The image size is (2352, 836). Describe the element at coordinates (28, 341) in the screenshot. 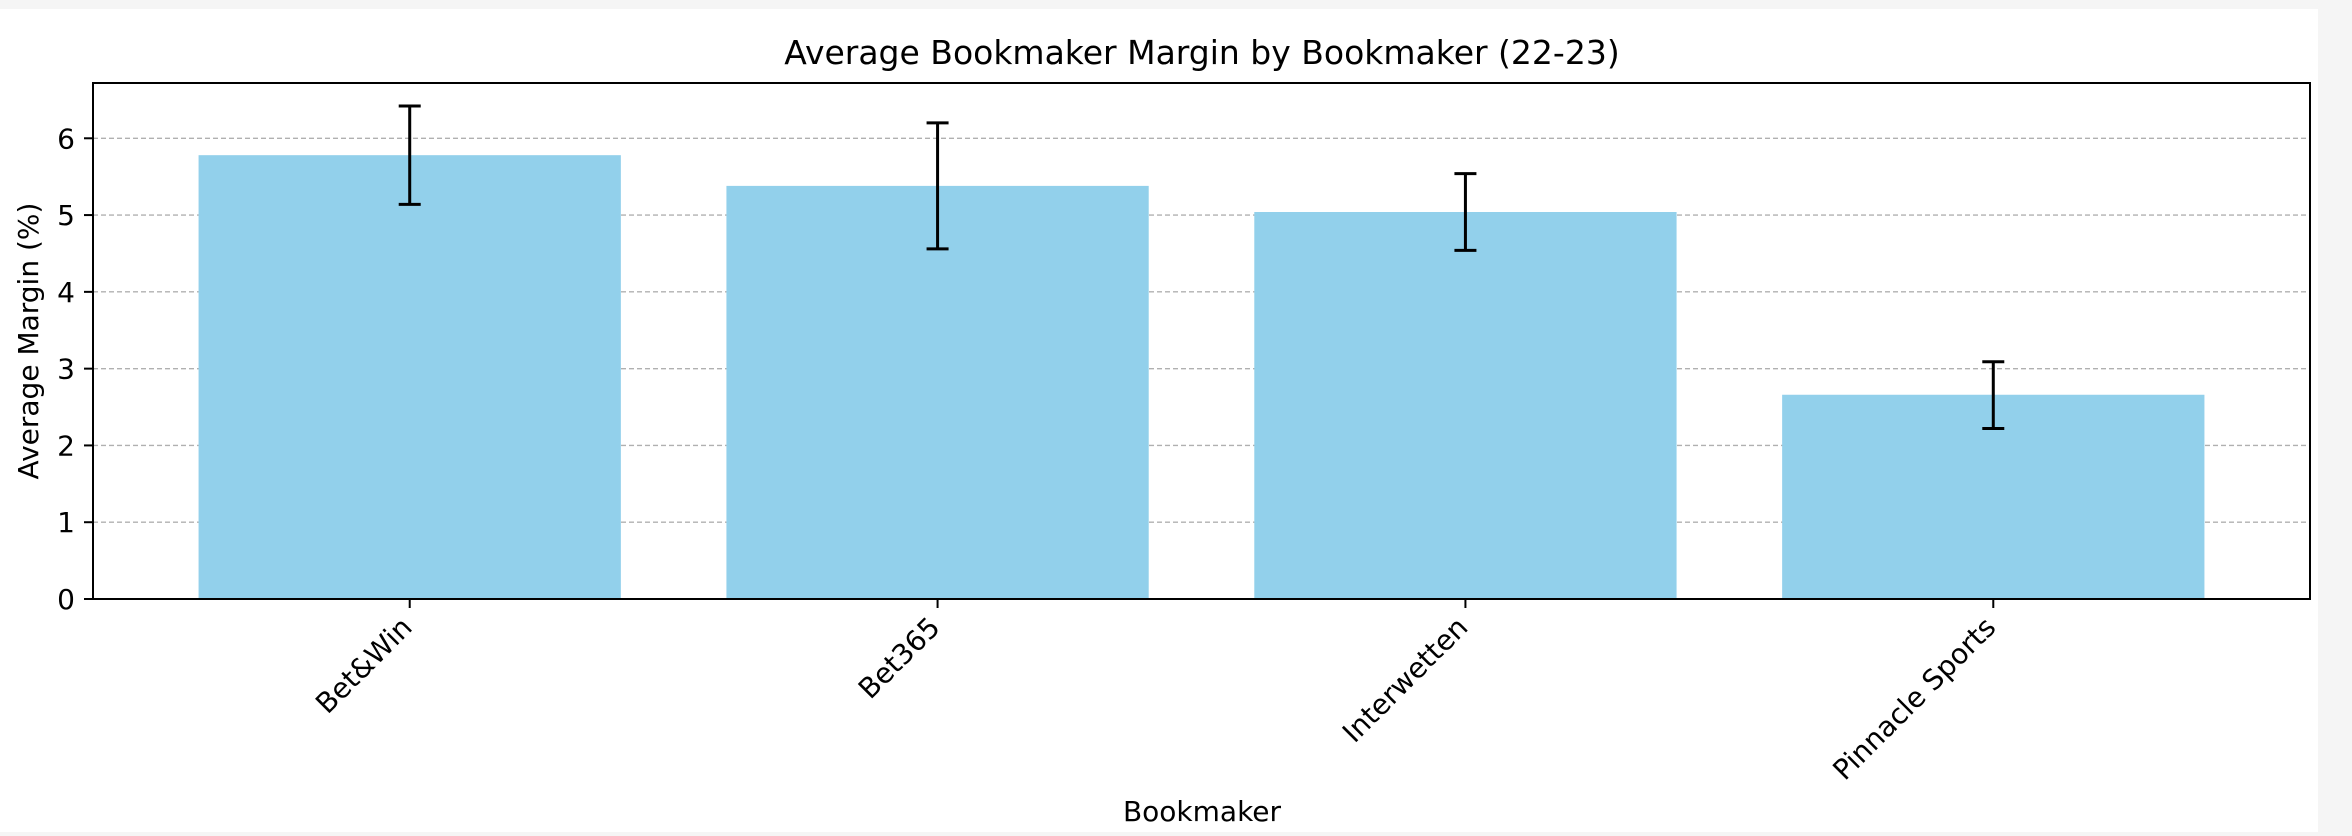

I see `y-axis-label: Average Margin (%)` at that location.